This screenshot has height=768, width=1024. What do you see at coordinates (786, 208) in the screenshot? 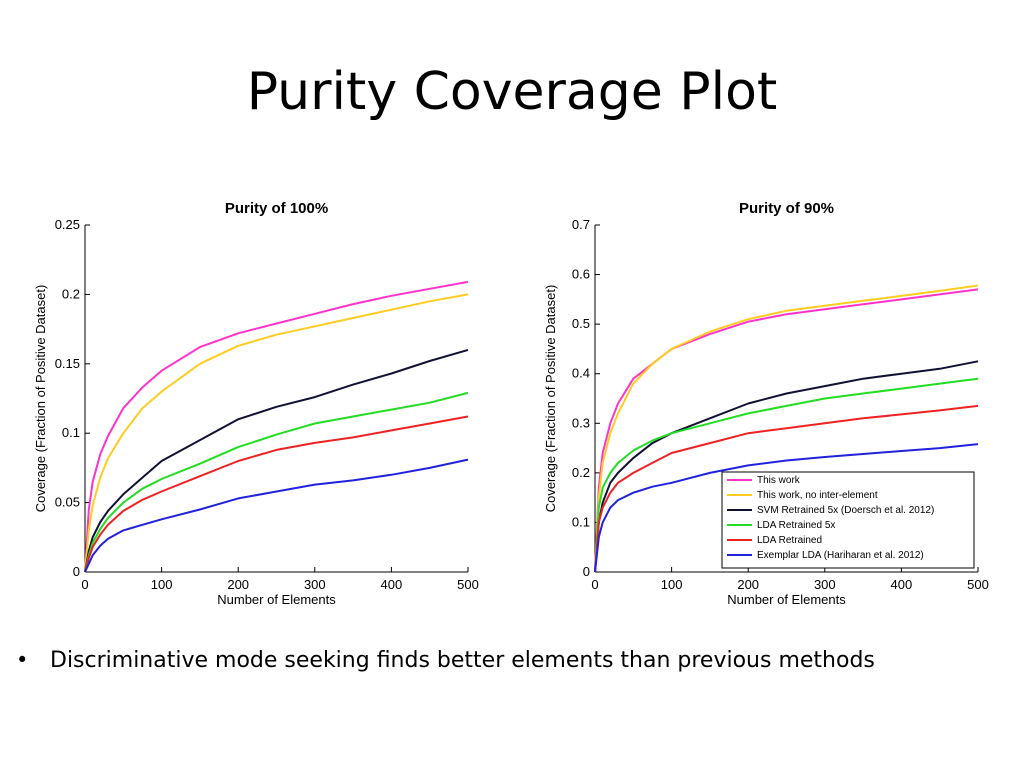
I see `chart-title: Purity of 90%` at bounding box center [786, 208].